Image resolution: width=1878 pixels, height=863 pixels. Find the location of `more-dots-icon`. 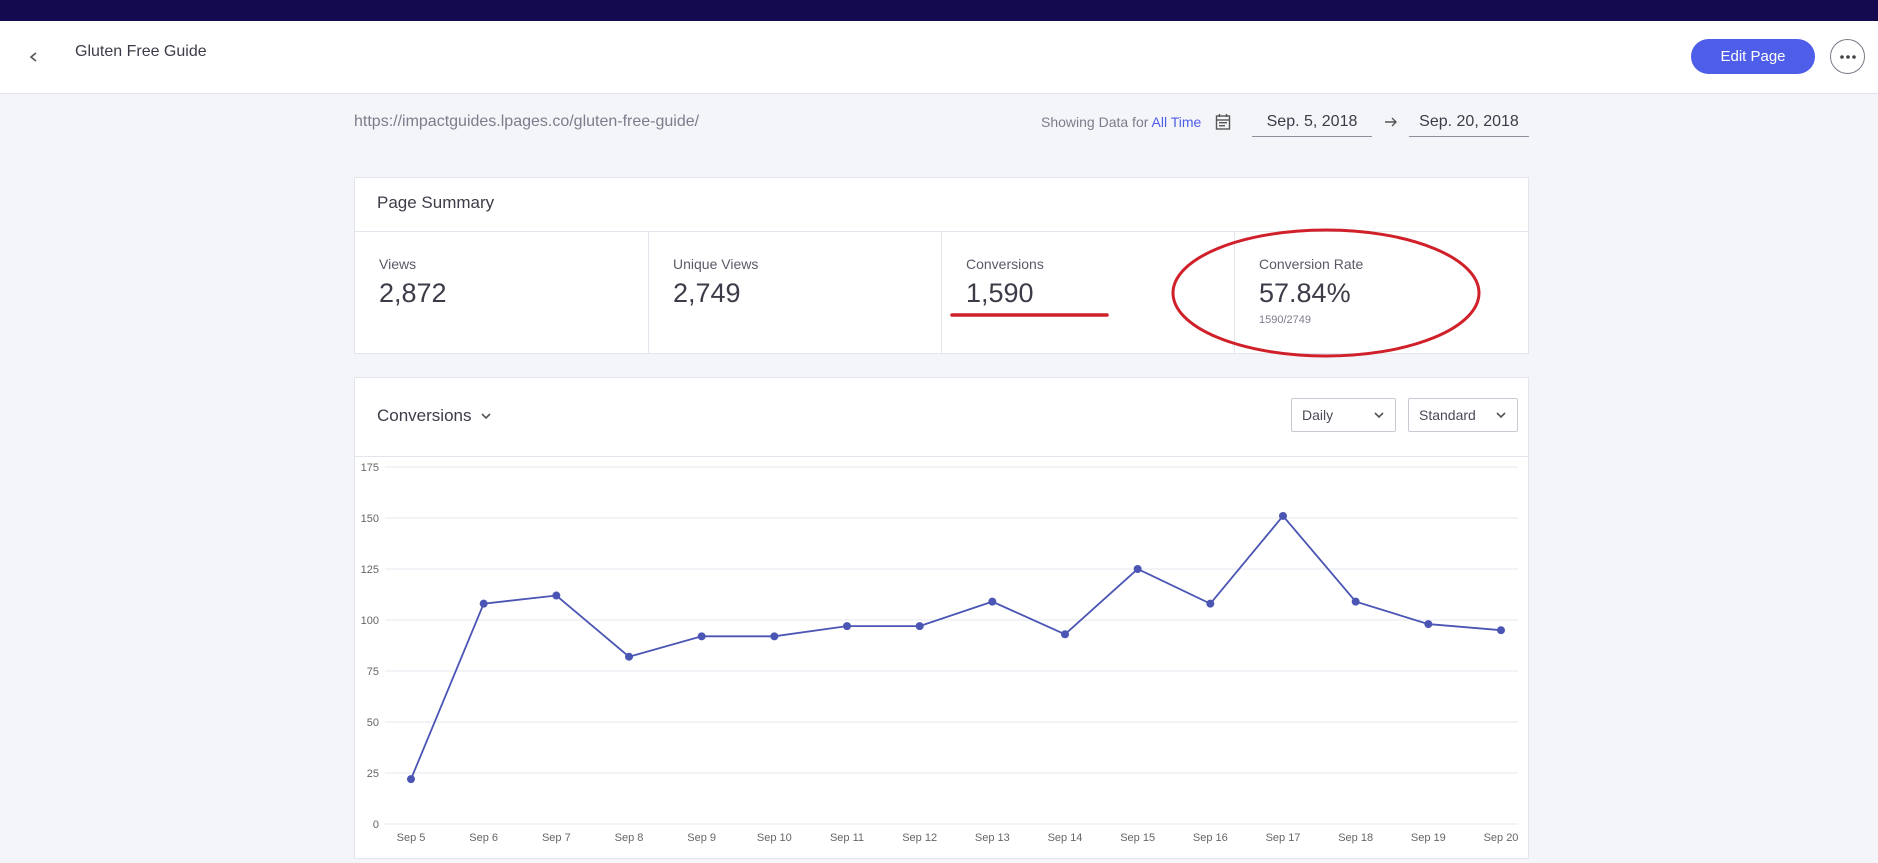

more-dots-icon is located at coordinates (1847, 56).